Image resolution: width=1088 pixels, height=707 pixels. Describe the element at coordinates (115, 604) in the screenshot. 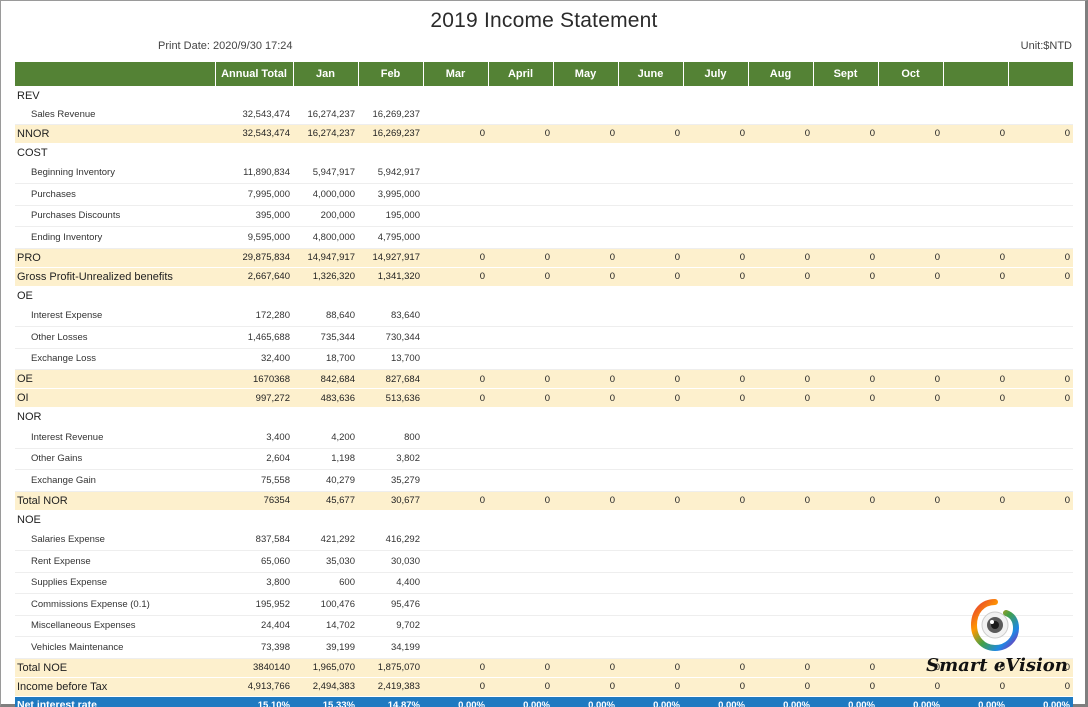

I see `row-label: Commissions Expense (0.1)` at that location.